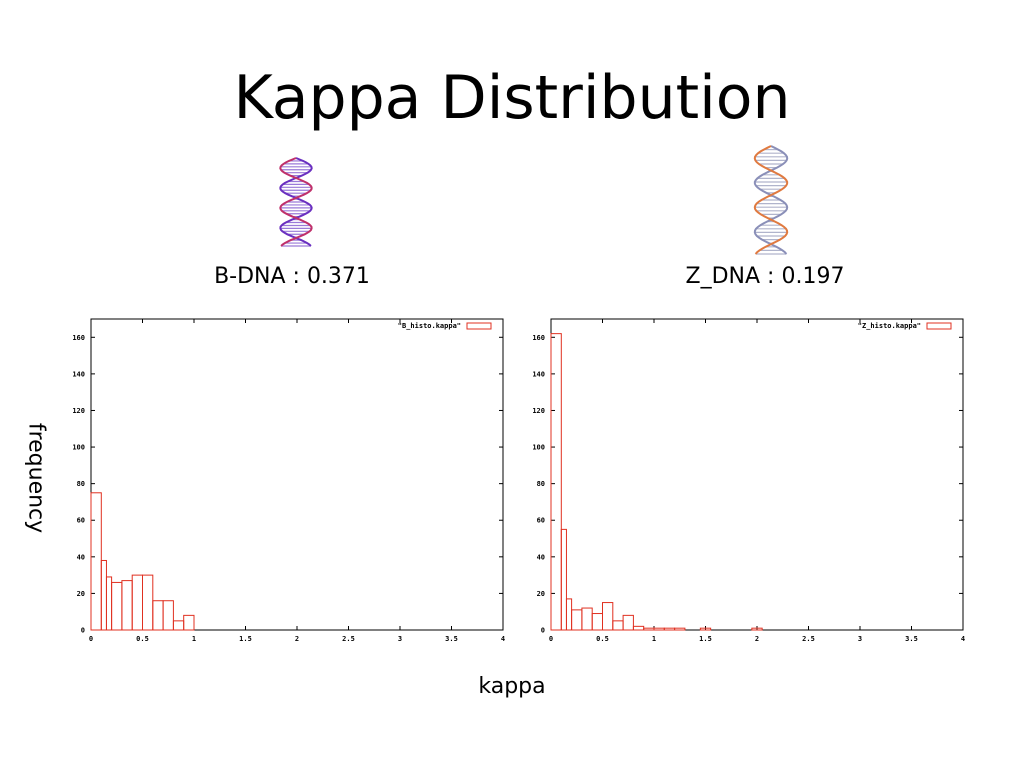 This screenshot has height=768, width=1024. Describe the element at coordinates (292, 276) in the screenshot. I see `b-dna-label: B-DNA : 0.371` at that location.